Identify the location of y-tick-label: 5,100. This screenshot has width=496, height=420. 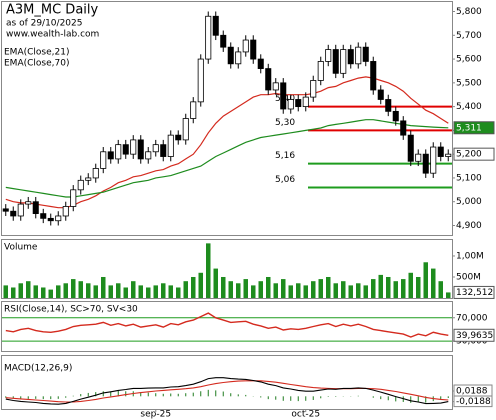
(469, 178).